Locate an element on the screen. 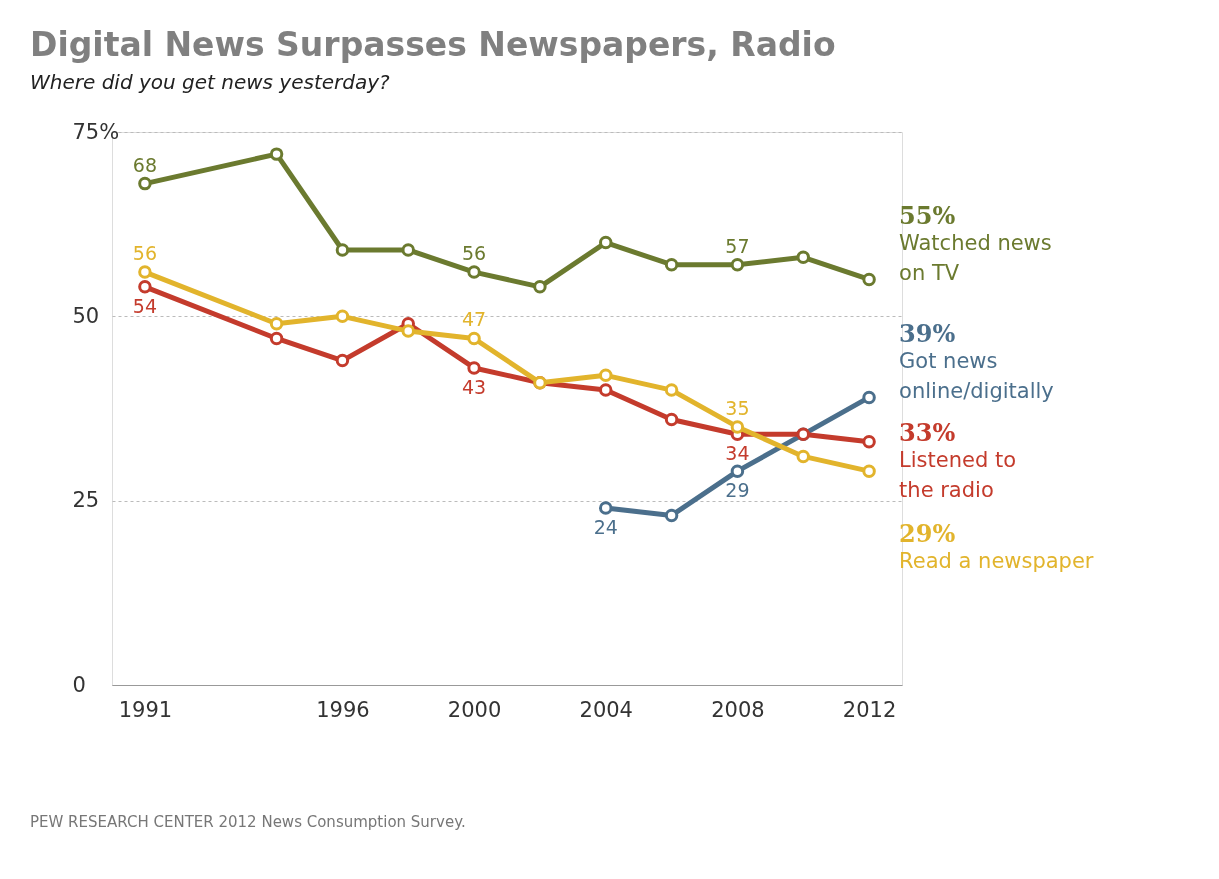  data-label: 54 is located at coordinates (145, 305).